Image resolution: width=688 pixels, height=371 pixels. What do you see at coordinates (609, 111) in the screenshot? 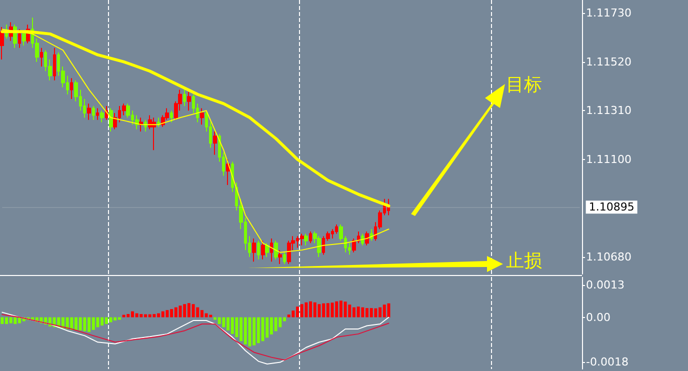
I see `y-tick-label: 1.11310` at bounding box center [609, 111].